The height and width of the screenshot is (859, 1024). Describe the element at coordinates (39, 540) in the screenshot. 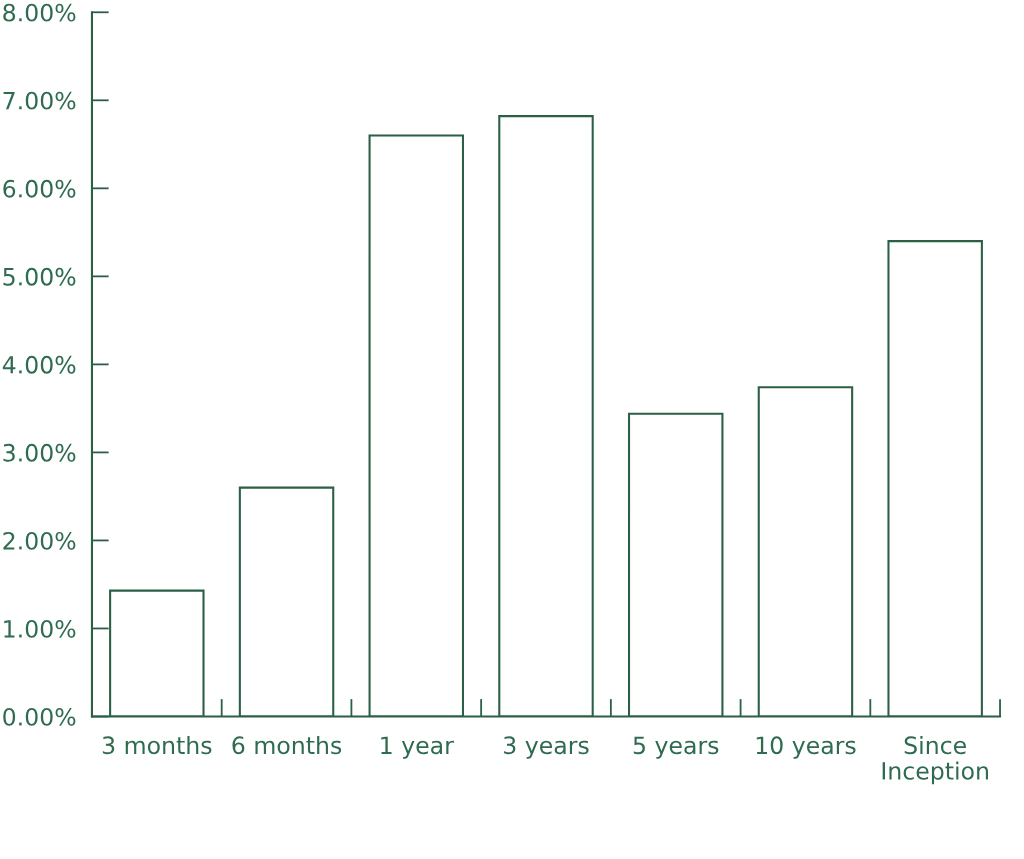

I see `y-tick-label: 2.00%` at that location.